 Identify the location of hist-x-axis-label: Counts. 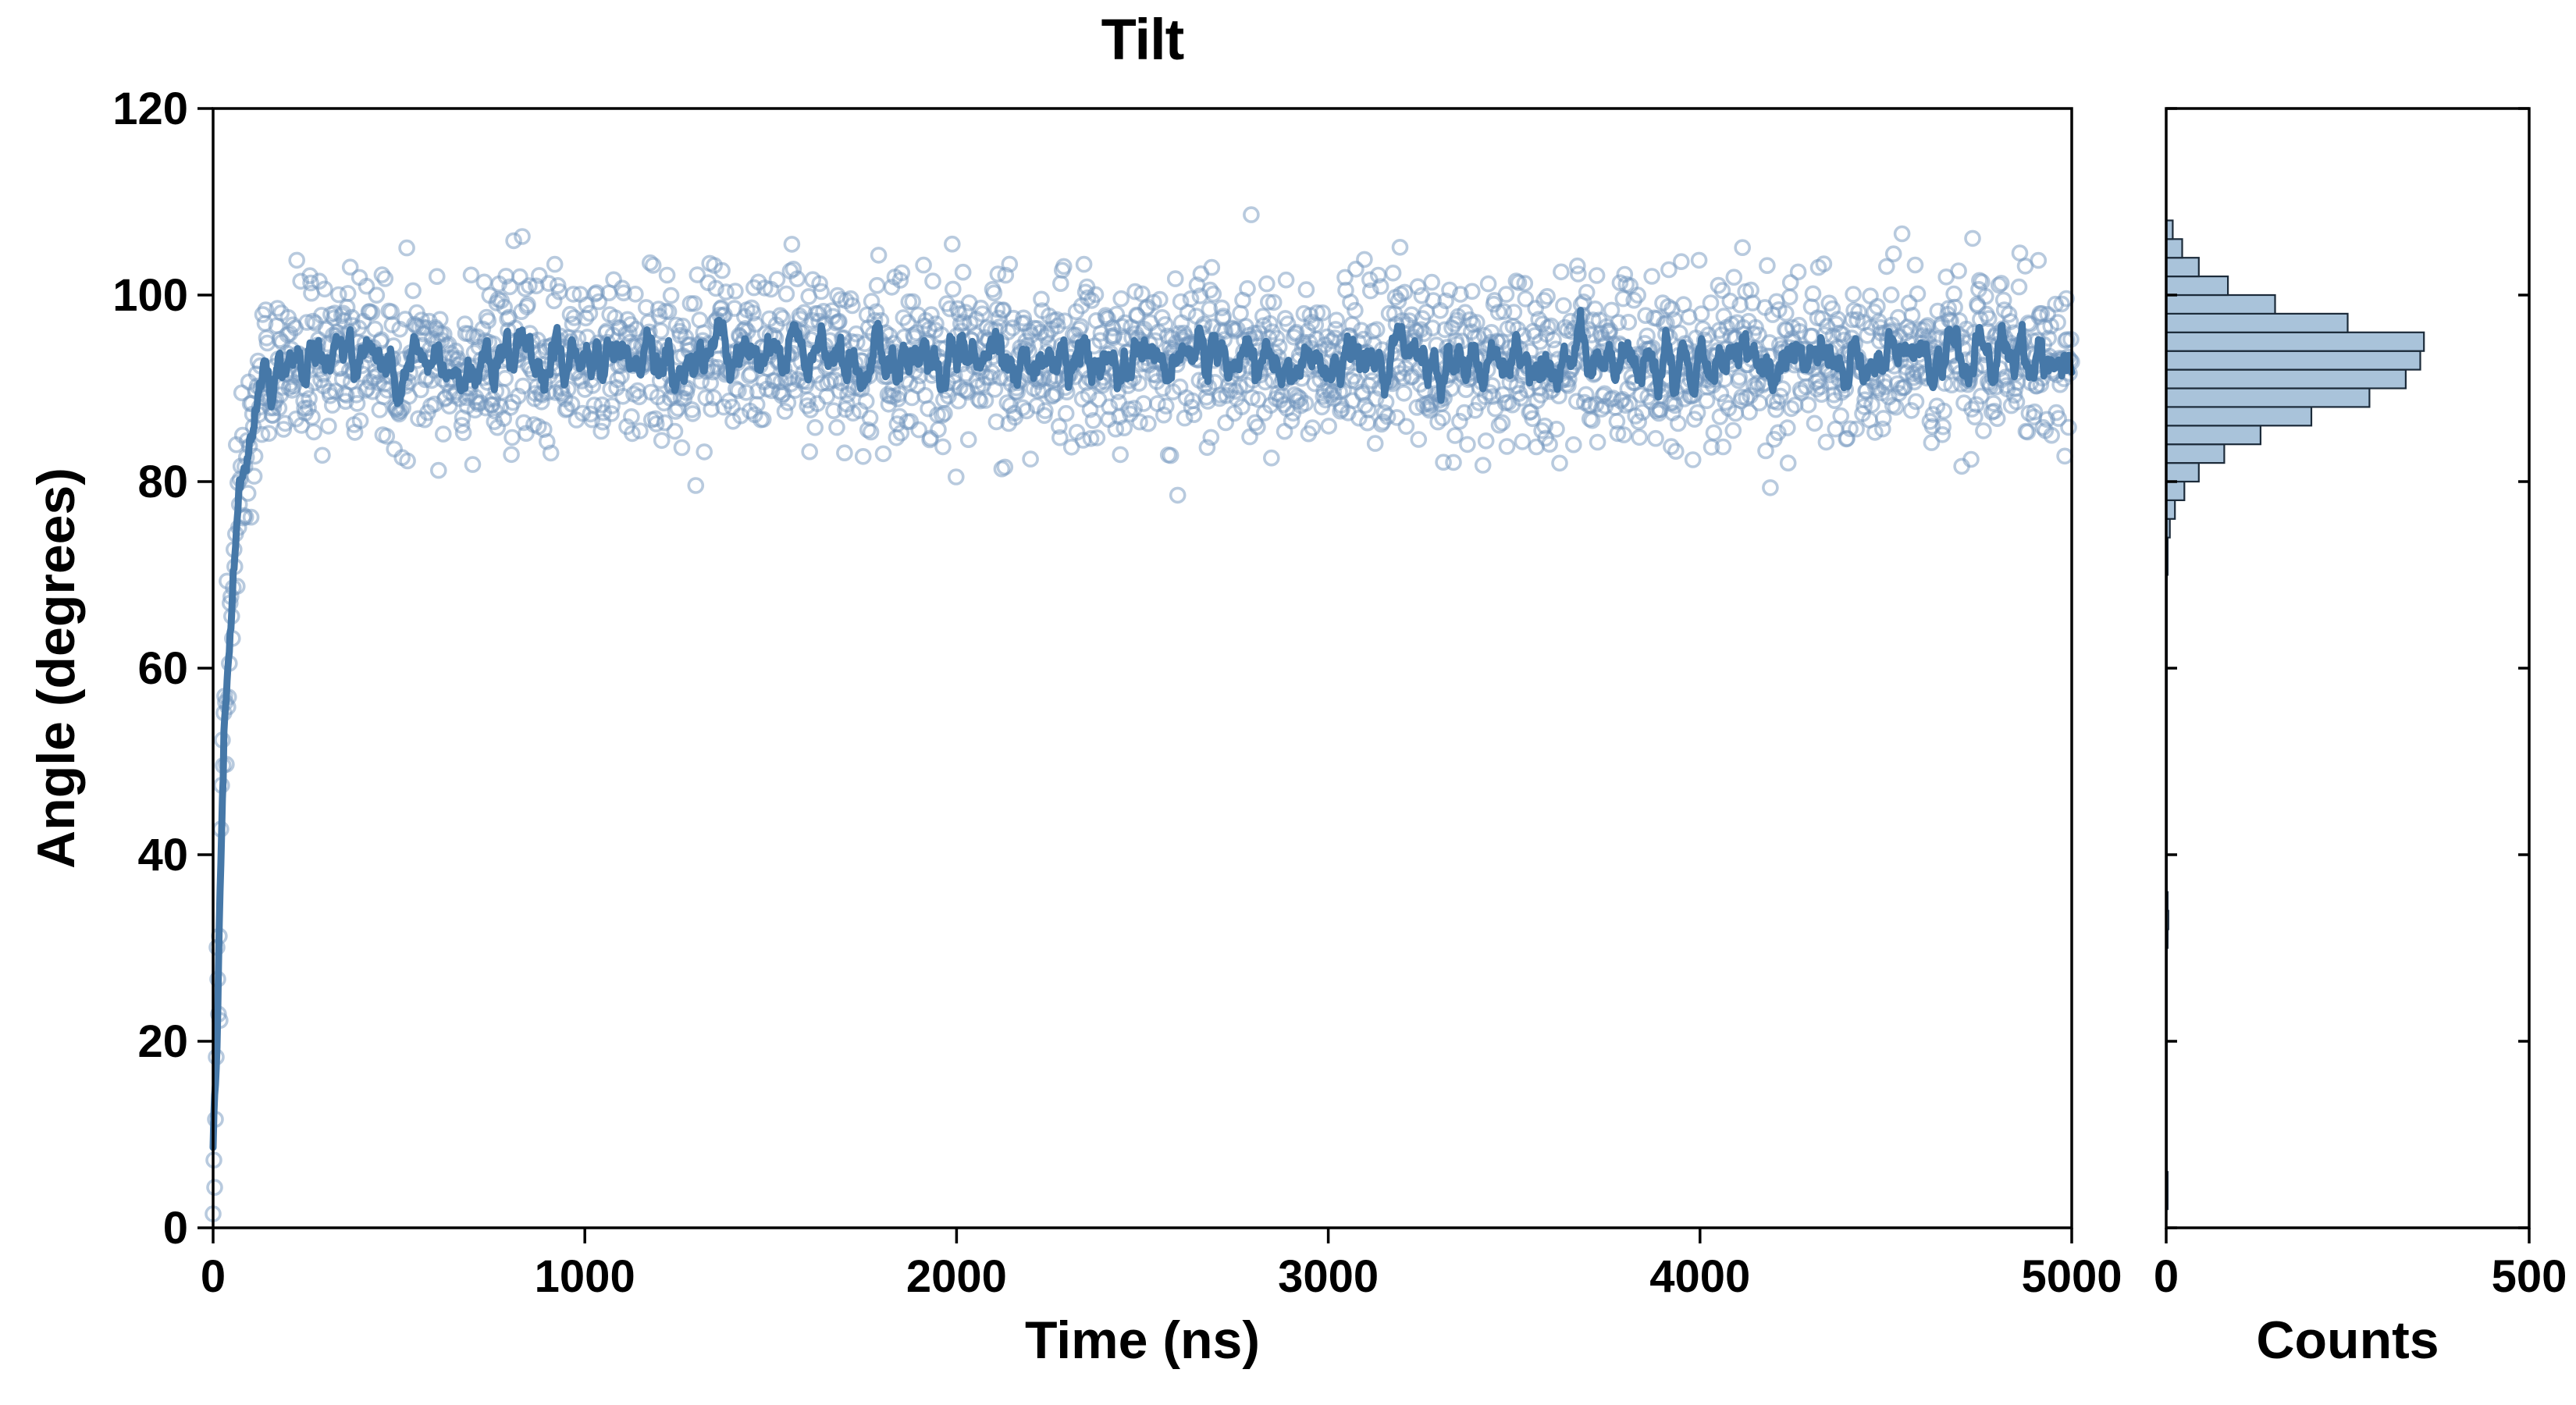
(2347, 1341).